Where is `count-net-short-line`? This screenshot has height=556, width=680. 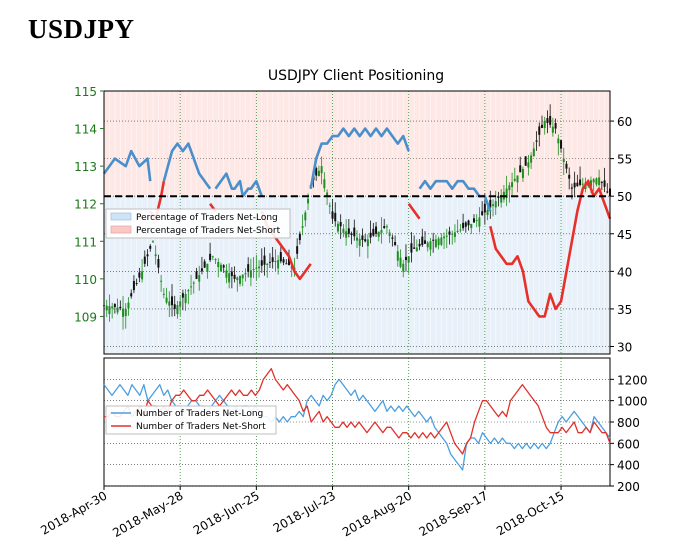
count-net-short-line is located at coordinates (357, 411).